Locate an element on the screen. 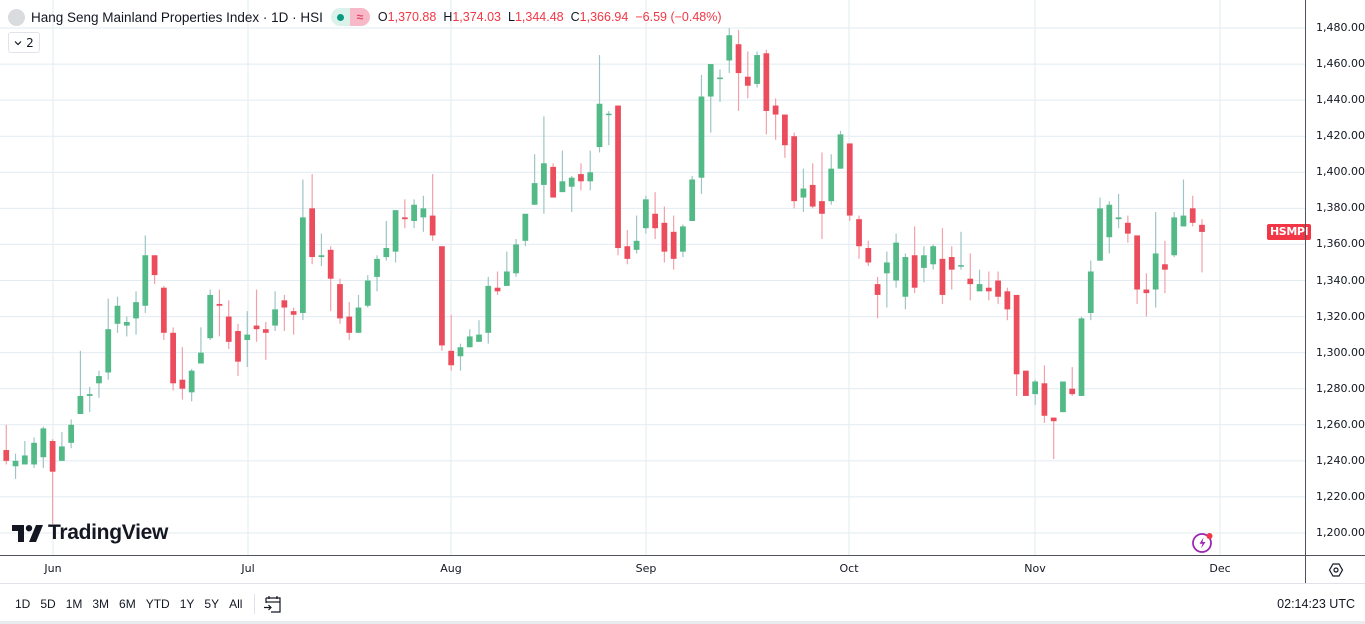 The height and width of the screenshot is (624, 1365). time-axis-label: Sep is located at coordinates (646, 568).